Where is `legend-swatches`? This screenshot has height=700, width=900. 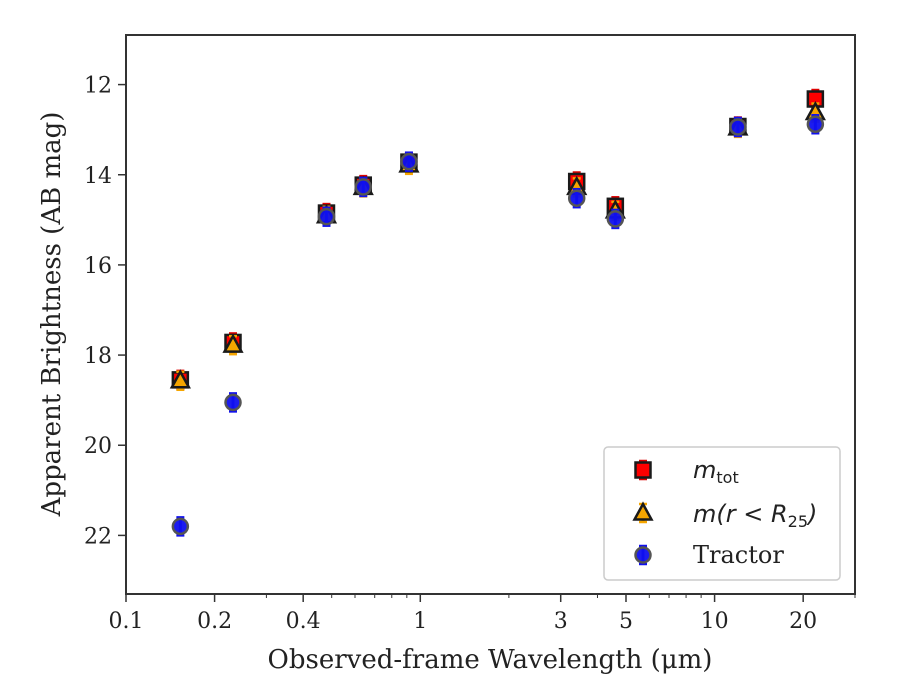
legend-swatches is located at coordinates (643, 512).